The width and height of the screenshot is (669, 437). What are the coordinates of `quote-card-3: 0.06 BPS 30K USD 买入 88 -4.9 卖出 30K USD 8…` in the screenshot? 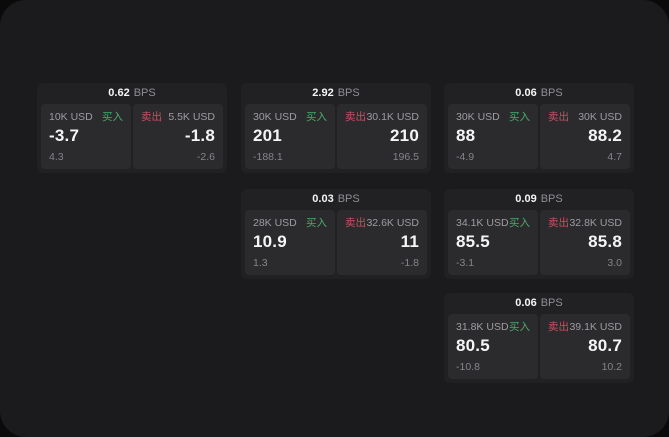 It's located at (539, 128).